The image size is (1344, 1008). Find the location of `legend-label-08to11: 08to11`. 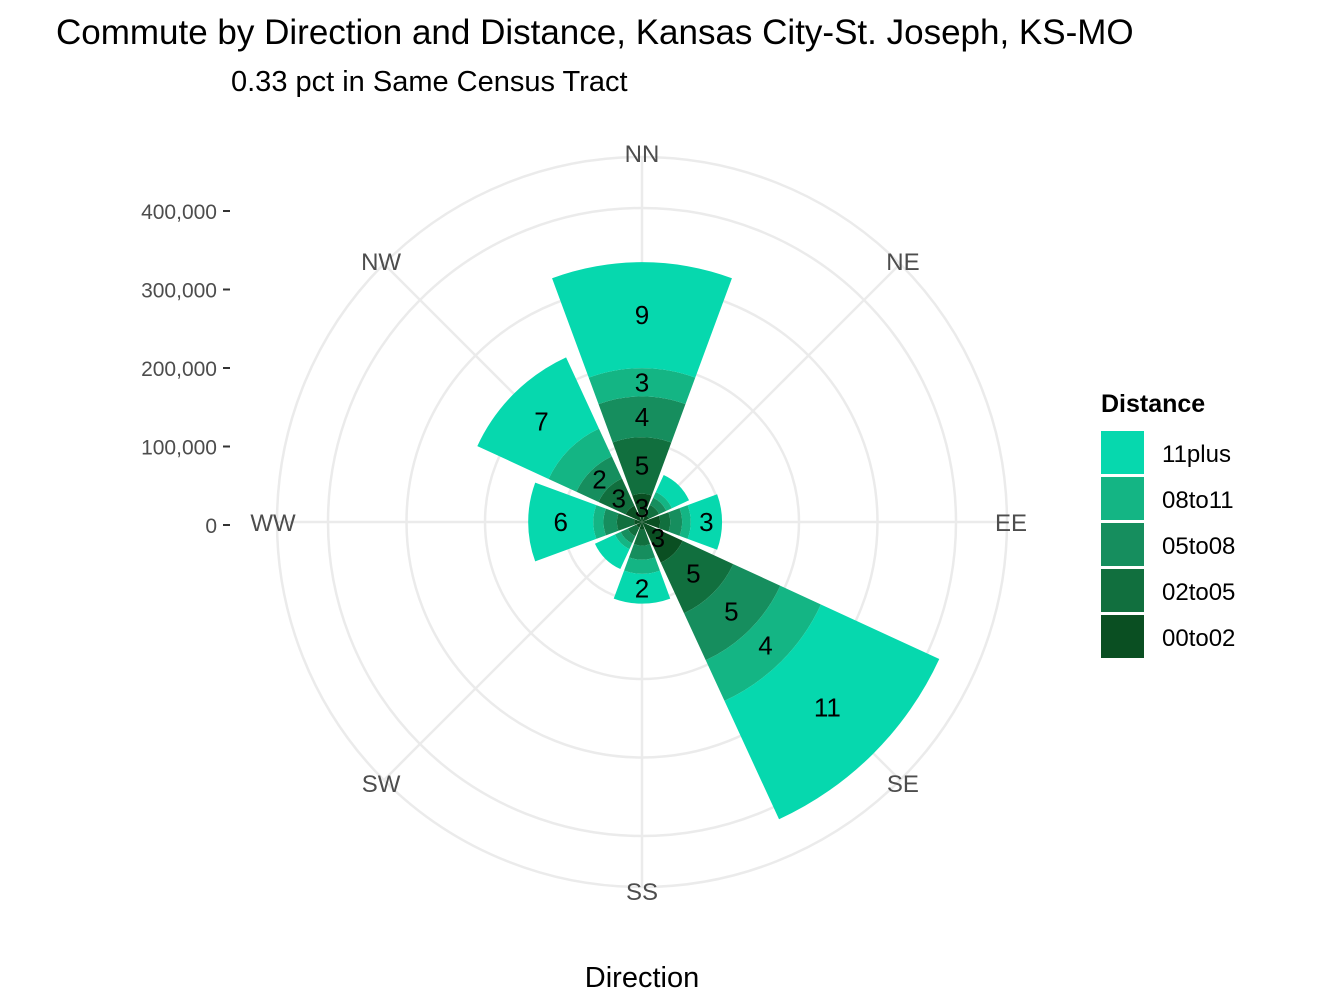

legend-label-08to11: 08to11 is located at coordinates (1198, 500).